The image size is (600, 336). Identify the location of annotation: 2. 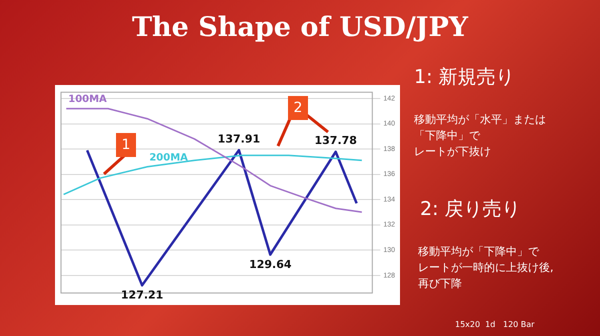
(298, 108).